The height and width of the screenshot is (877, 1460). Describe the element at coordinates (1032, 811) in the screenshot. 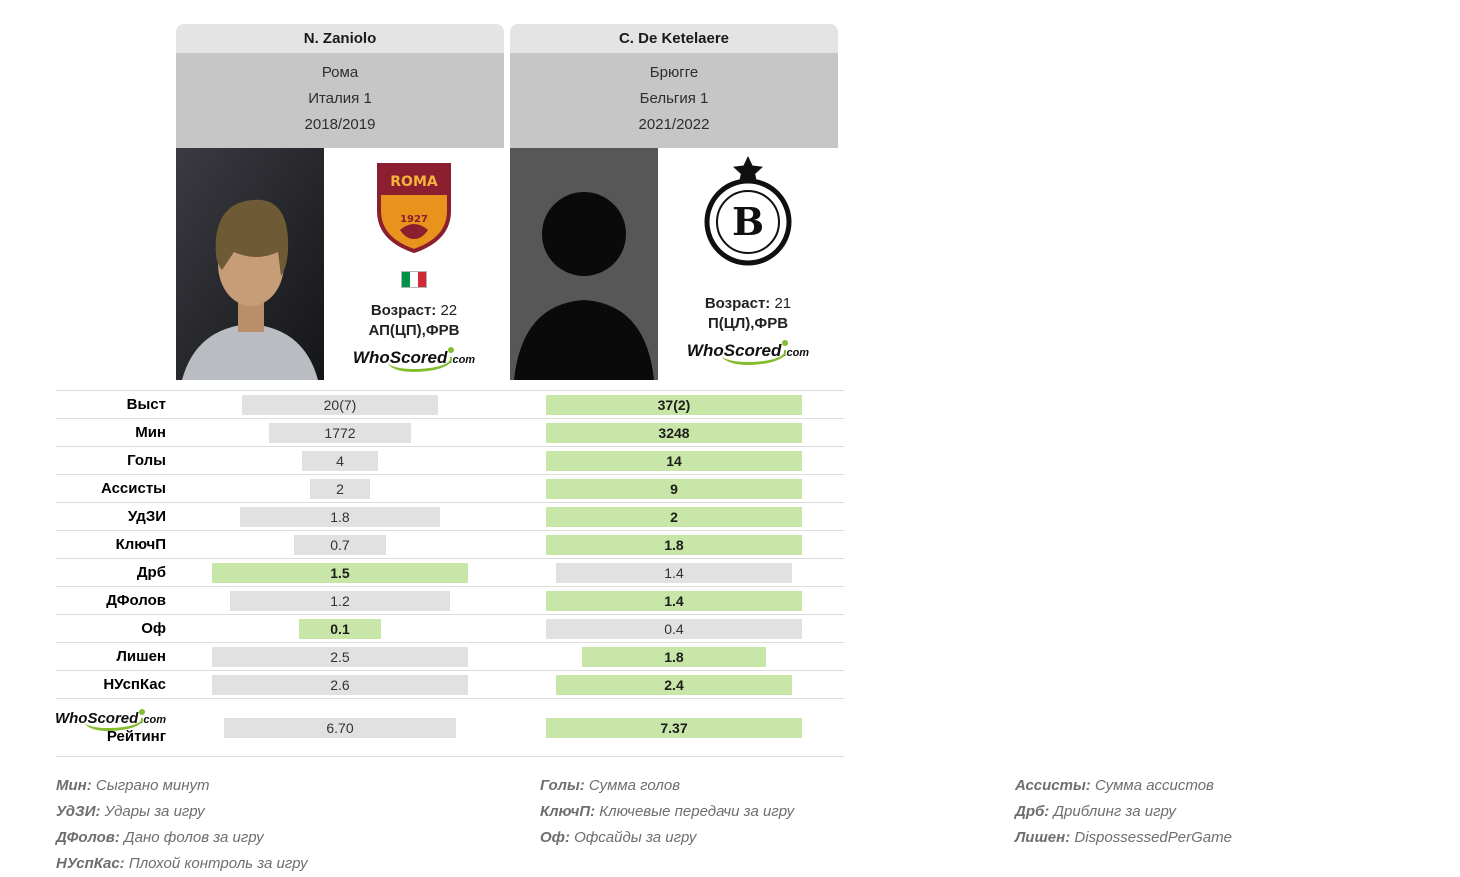

I see `legend-term: Дрб:` at that location.